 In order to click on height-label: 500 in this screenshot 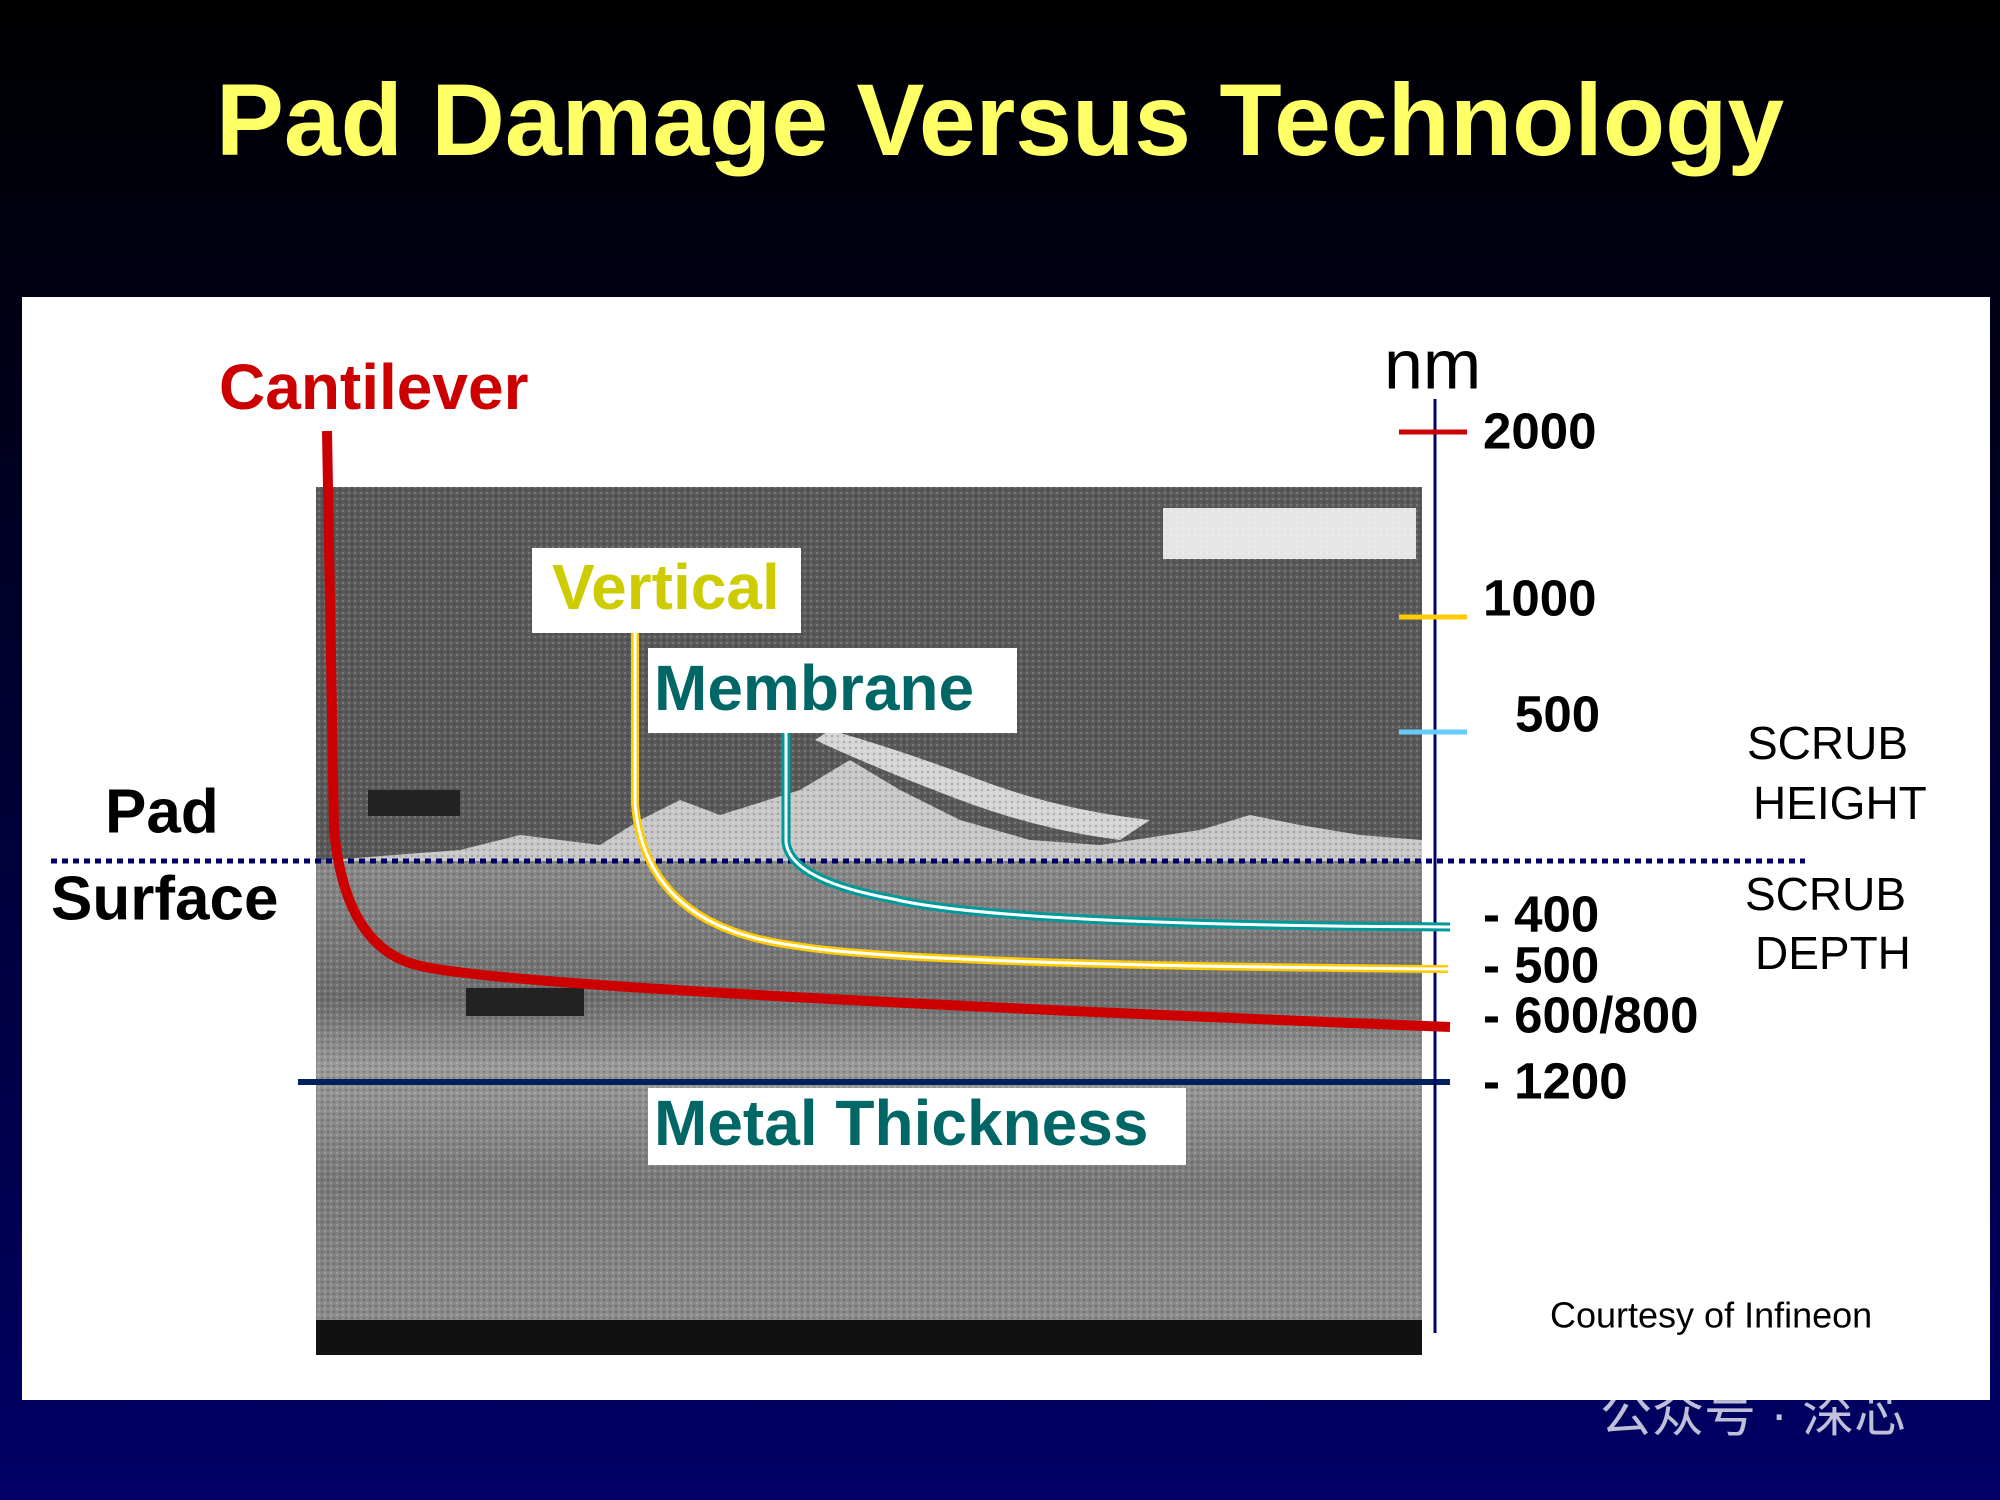, I will do `click(1557, 713)`.